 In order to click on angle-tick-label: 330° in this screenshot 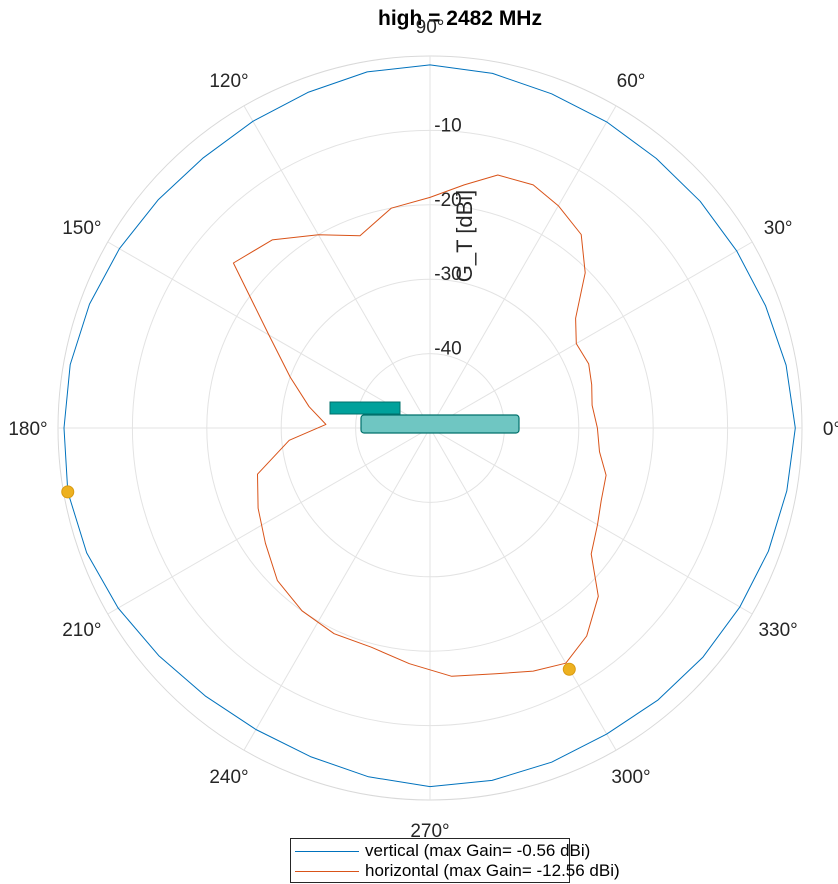, I will do `click(777, 630)`.